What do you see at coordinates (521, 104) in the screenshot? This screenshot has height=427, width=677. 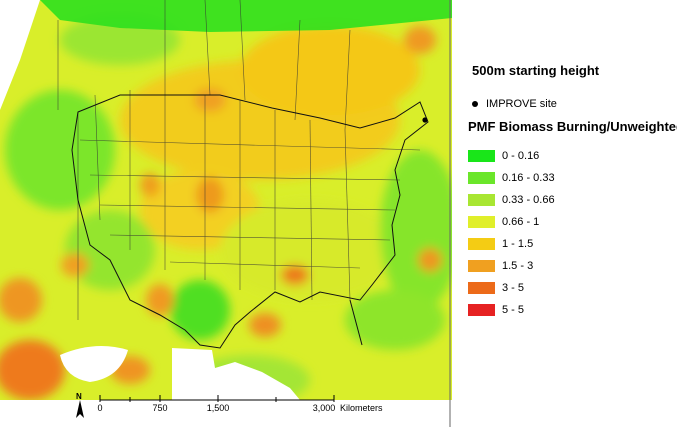 I see `site-label: IMPROVE site` at bounding box center [521, 104].